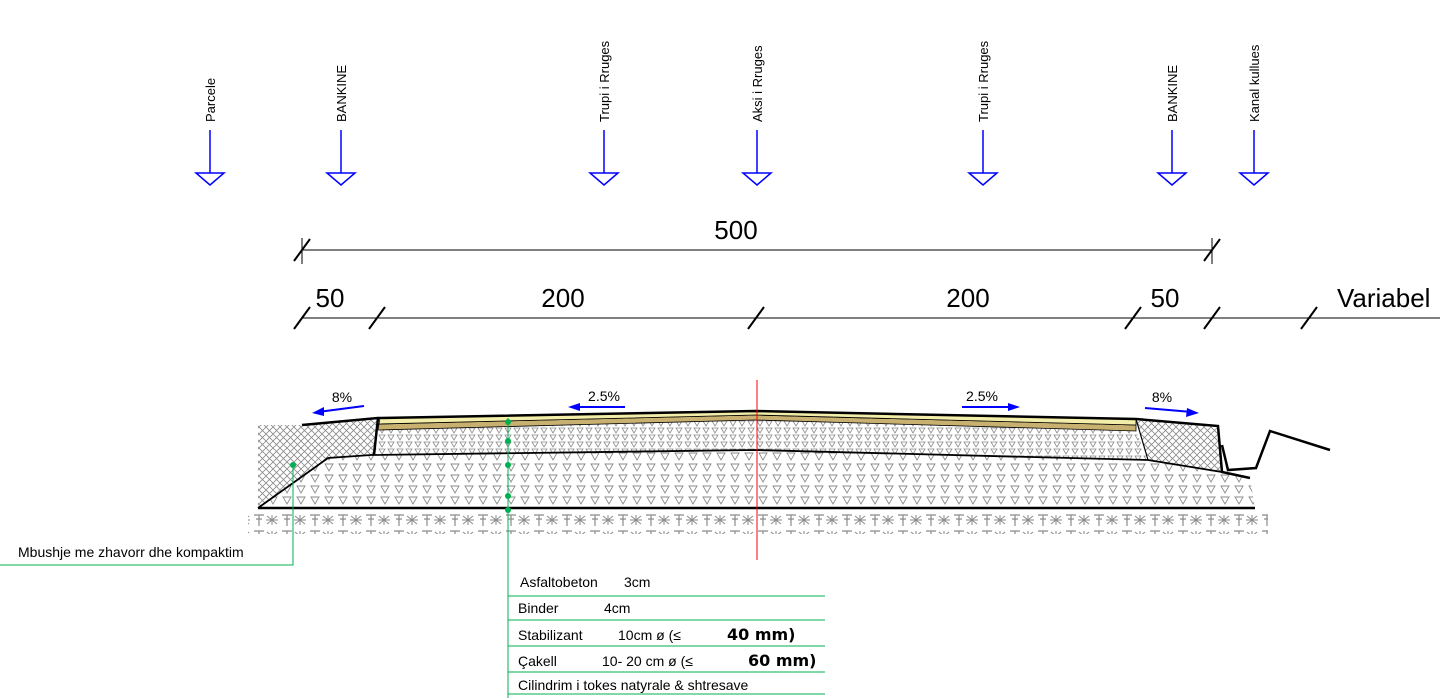  I want to click on leader-lines: Mbushje me zhavorr dhe kompaktim, so click(255, 558).